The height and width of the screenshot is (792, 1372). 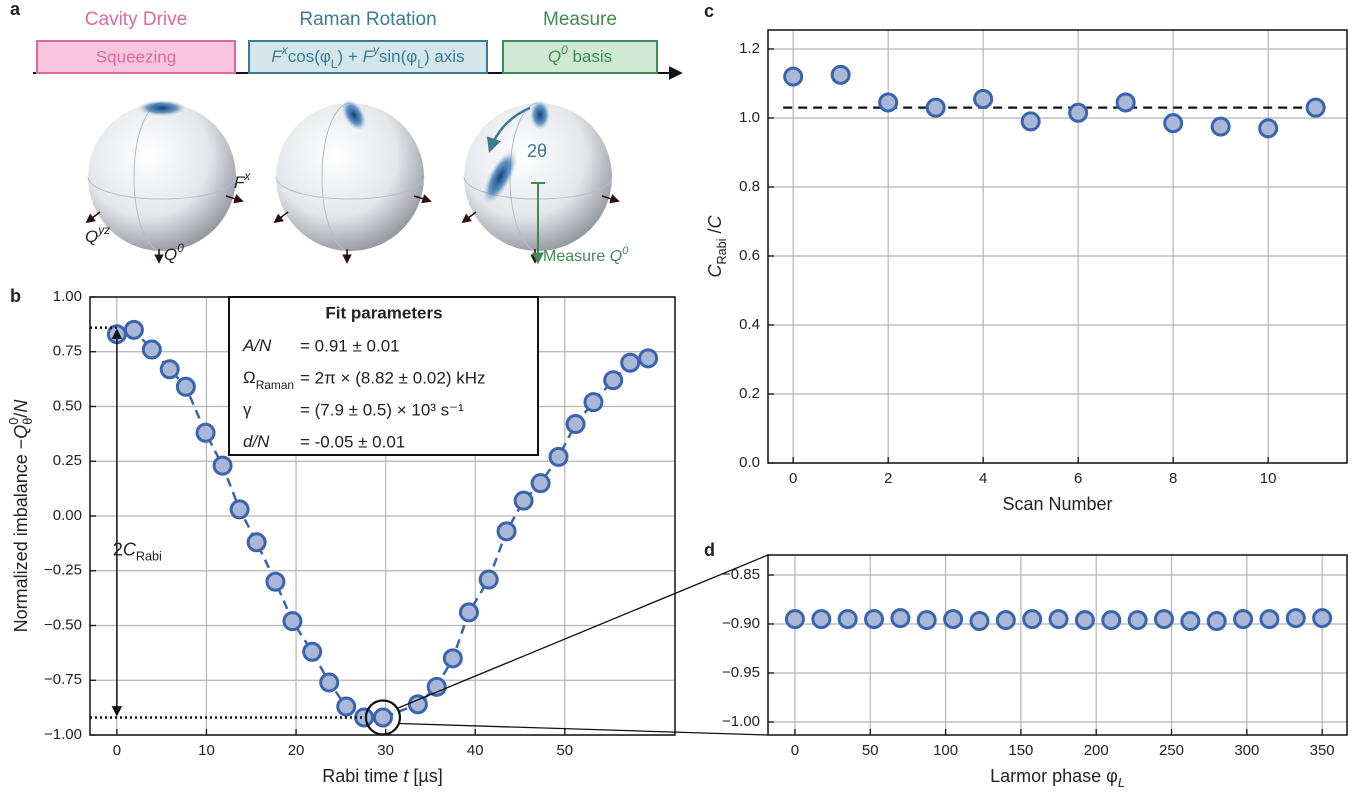 I want to click on panel-label: a, so click(x=15, y=9).